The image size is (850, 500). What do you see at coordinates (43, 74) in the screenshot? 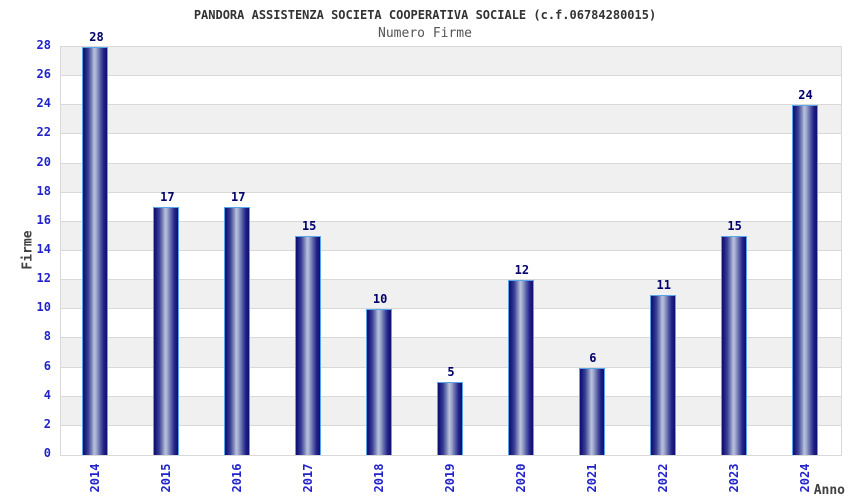
I see `y-tick-label: 26` at bounding box center [43, 74].